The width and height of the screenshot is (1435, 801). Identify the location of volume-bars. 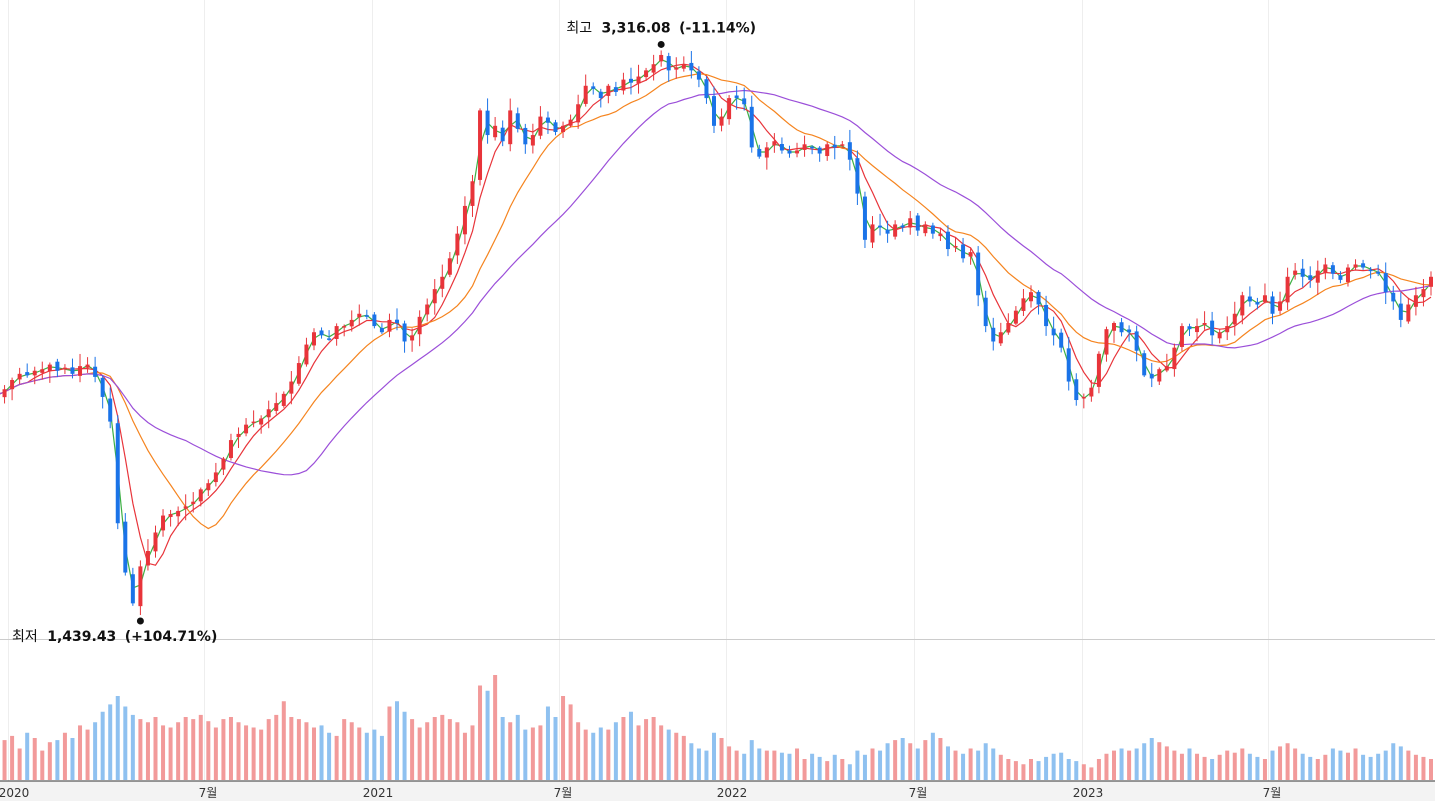
(717, 727).